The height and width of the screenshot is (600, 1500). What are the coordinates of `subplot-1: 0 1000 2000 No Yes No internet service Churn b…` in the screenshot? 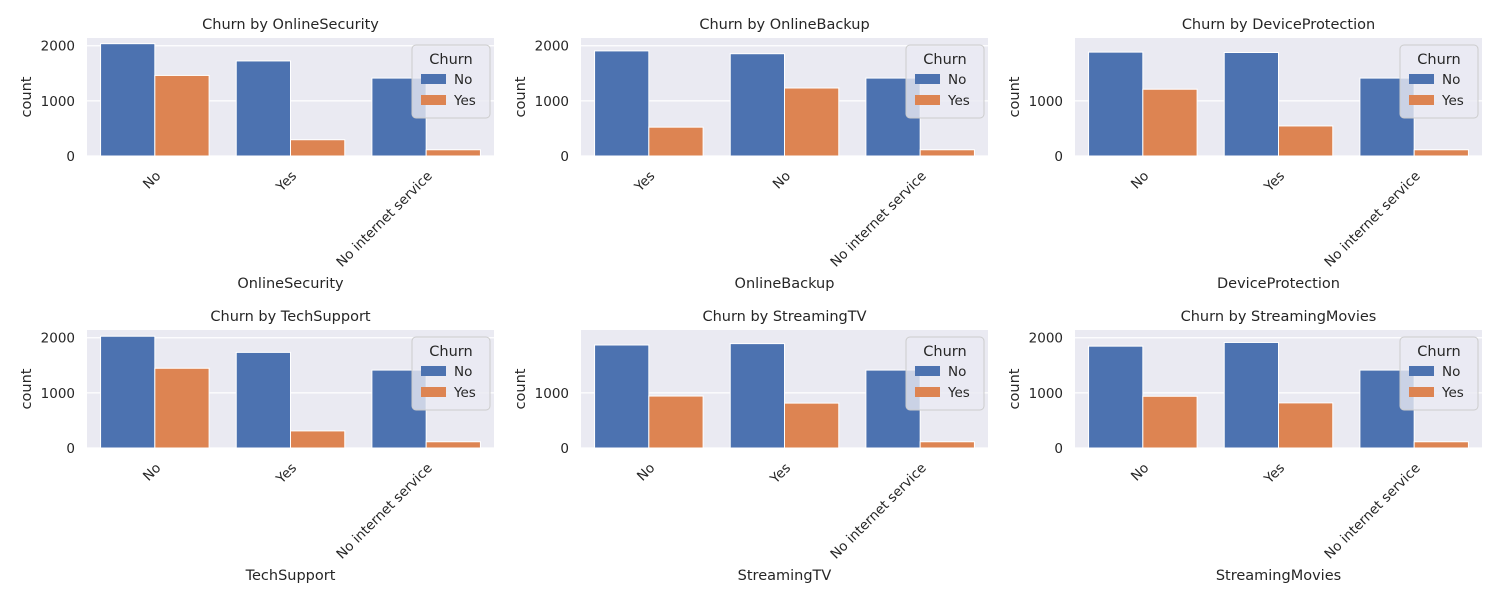 It's located at (256, 154).